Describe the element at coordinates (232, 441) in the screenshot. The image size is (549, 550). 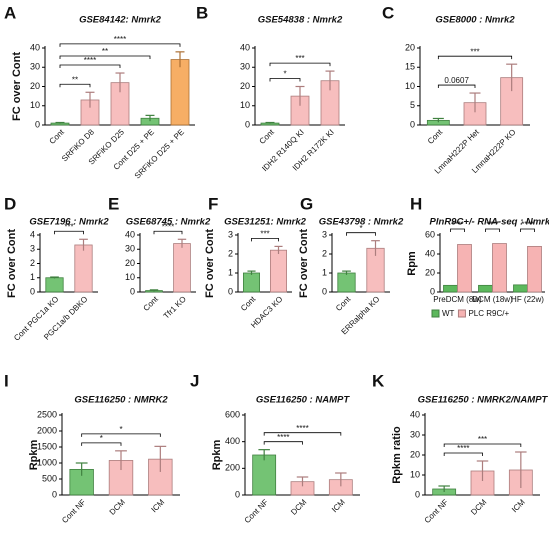
I see `y-tick-label: 400` at that location.